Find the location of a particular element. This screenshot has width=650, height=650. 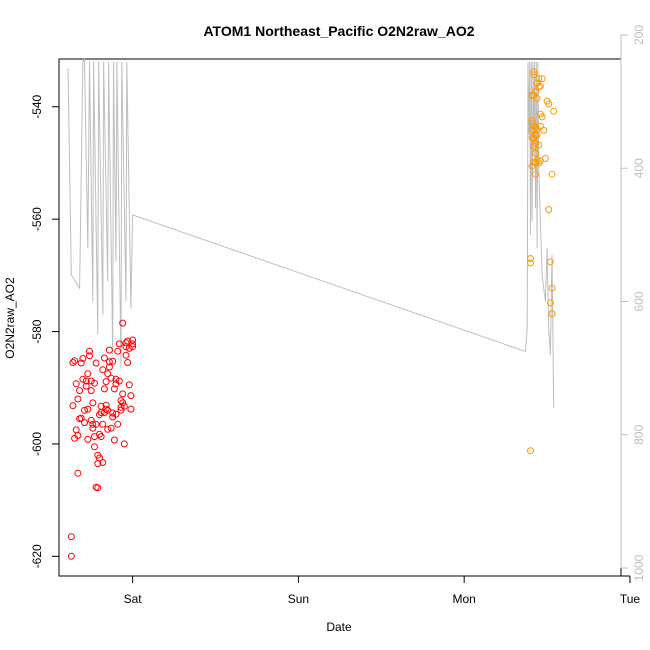

y2-axis: 200 400 600 800 1000 is located at coordinates (633, 303).